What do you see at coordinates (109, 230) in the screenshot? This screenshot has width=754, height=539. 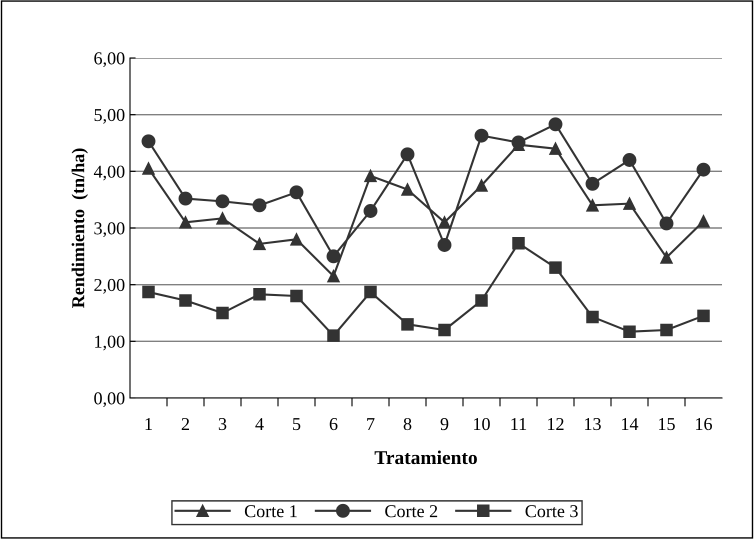 I see `y-tick-label: 3,00` at bounding box center [109, 230].